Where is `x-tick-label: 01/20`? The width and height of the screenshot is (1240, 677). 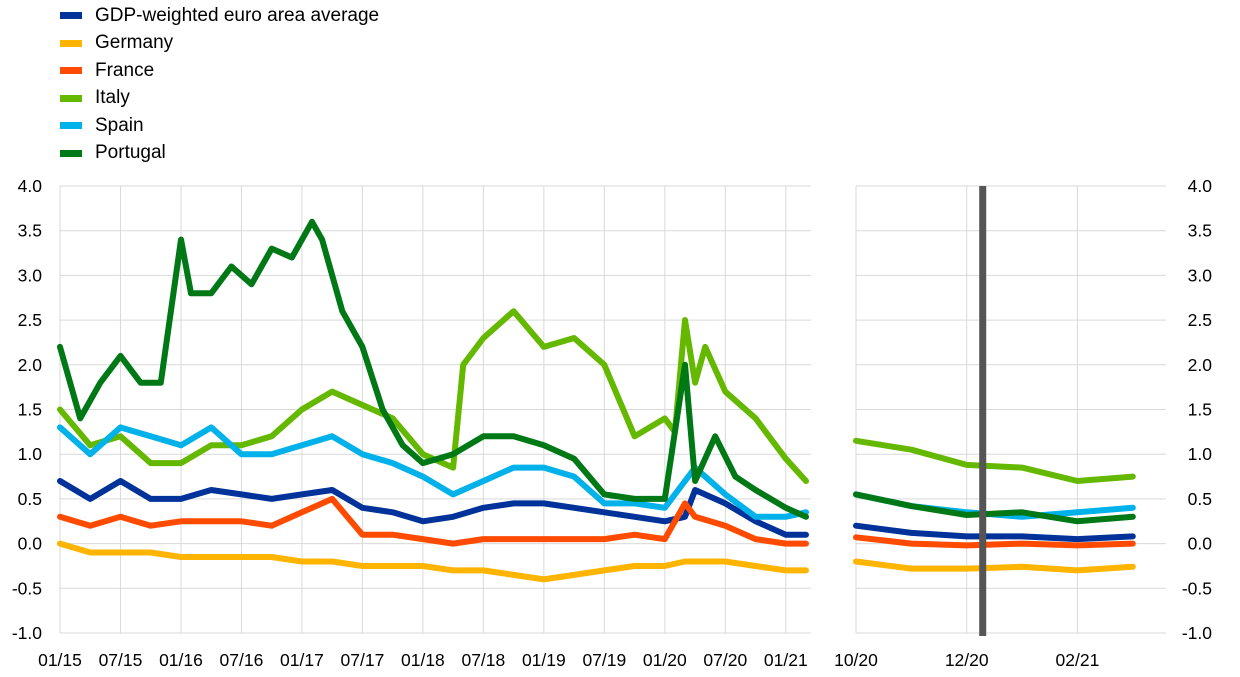
x-tick-label: 01/20 is located at coordinates (665, 660).